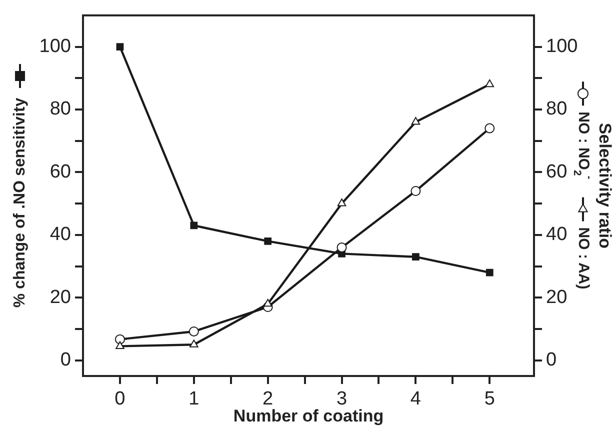 The width and height of the screenshot is (616, 427). I want to click on y2-tick-label: 40, so click(557, 235).